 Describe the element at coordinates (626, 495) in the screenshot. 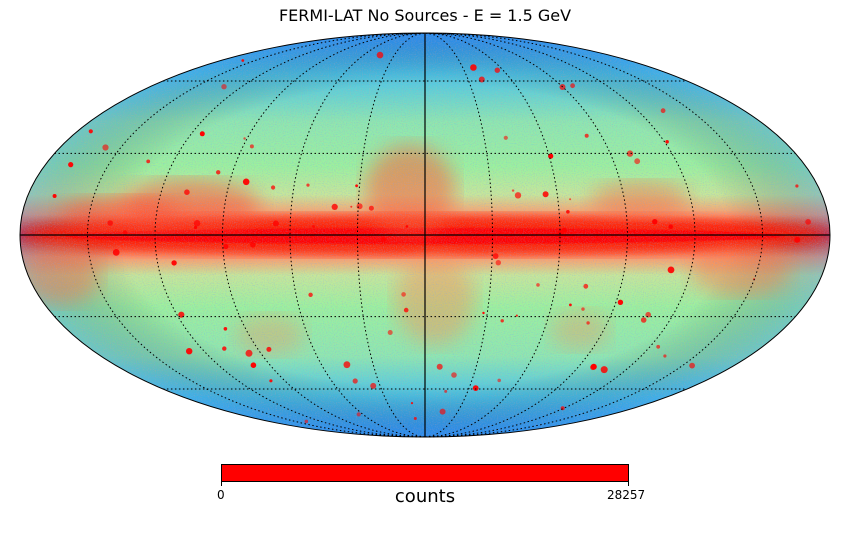

I see `colorbar-max-label: 28257` at that location.